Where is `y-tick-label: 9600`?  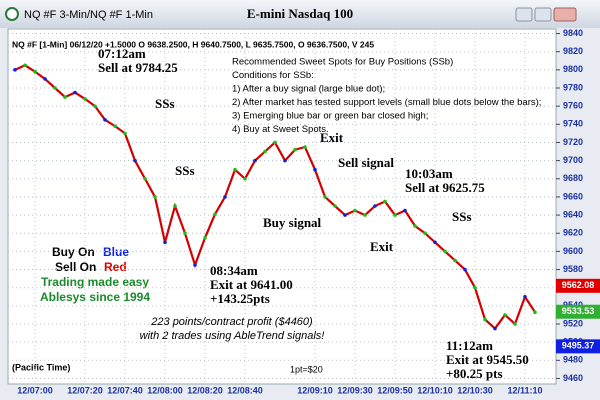 y-tick-label: 9600 is located at coordinates (573, 251).